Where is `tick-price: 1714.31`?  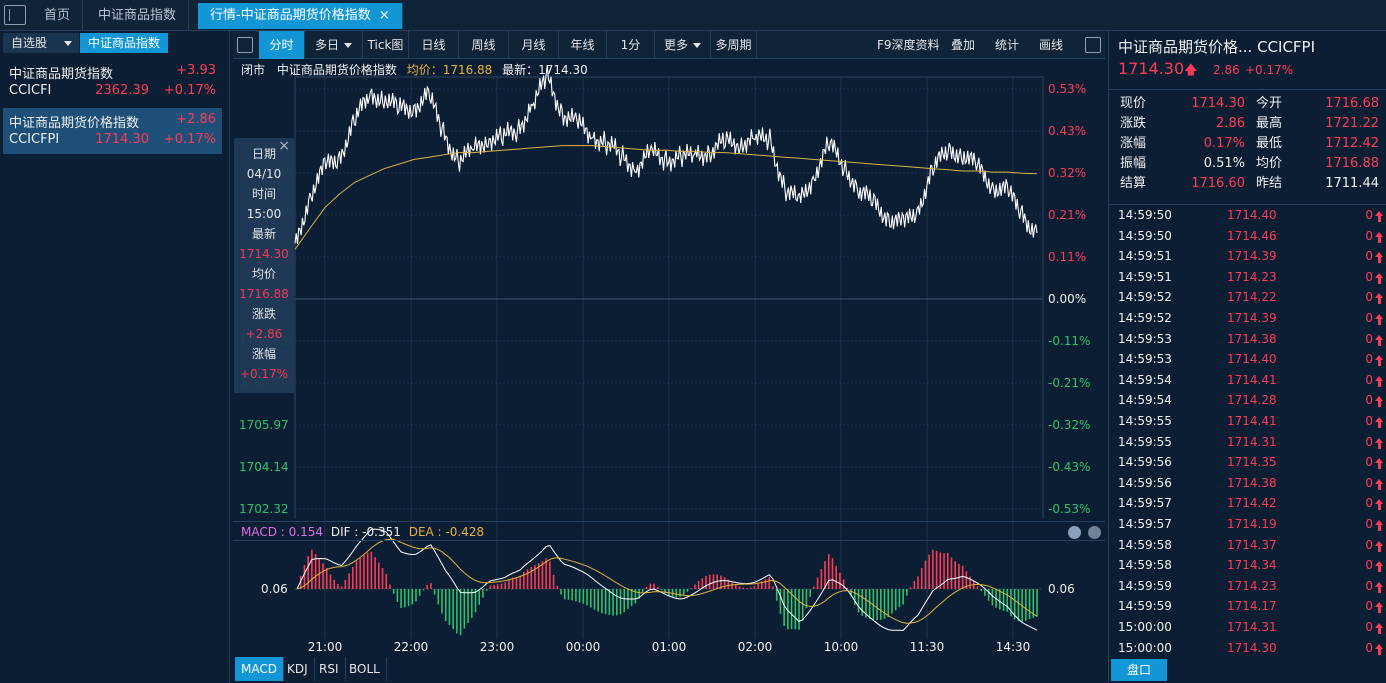 tick-price: 1714.31 is located at coordinates (1252, 627).